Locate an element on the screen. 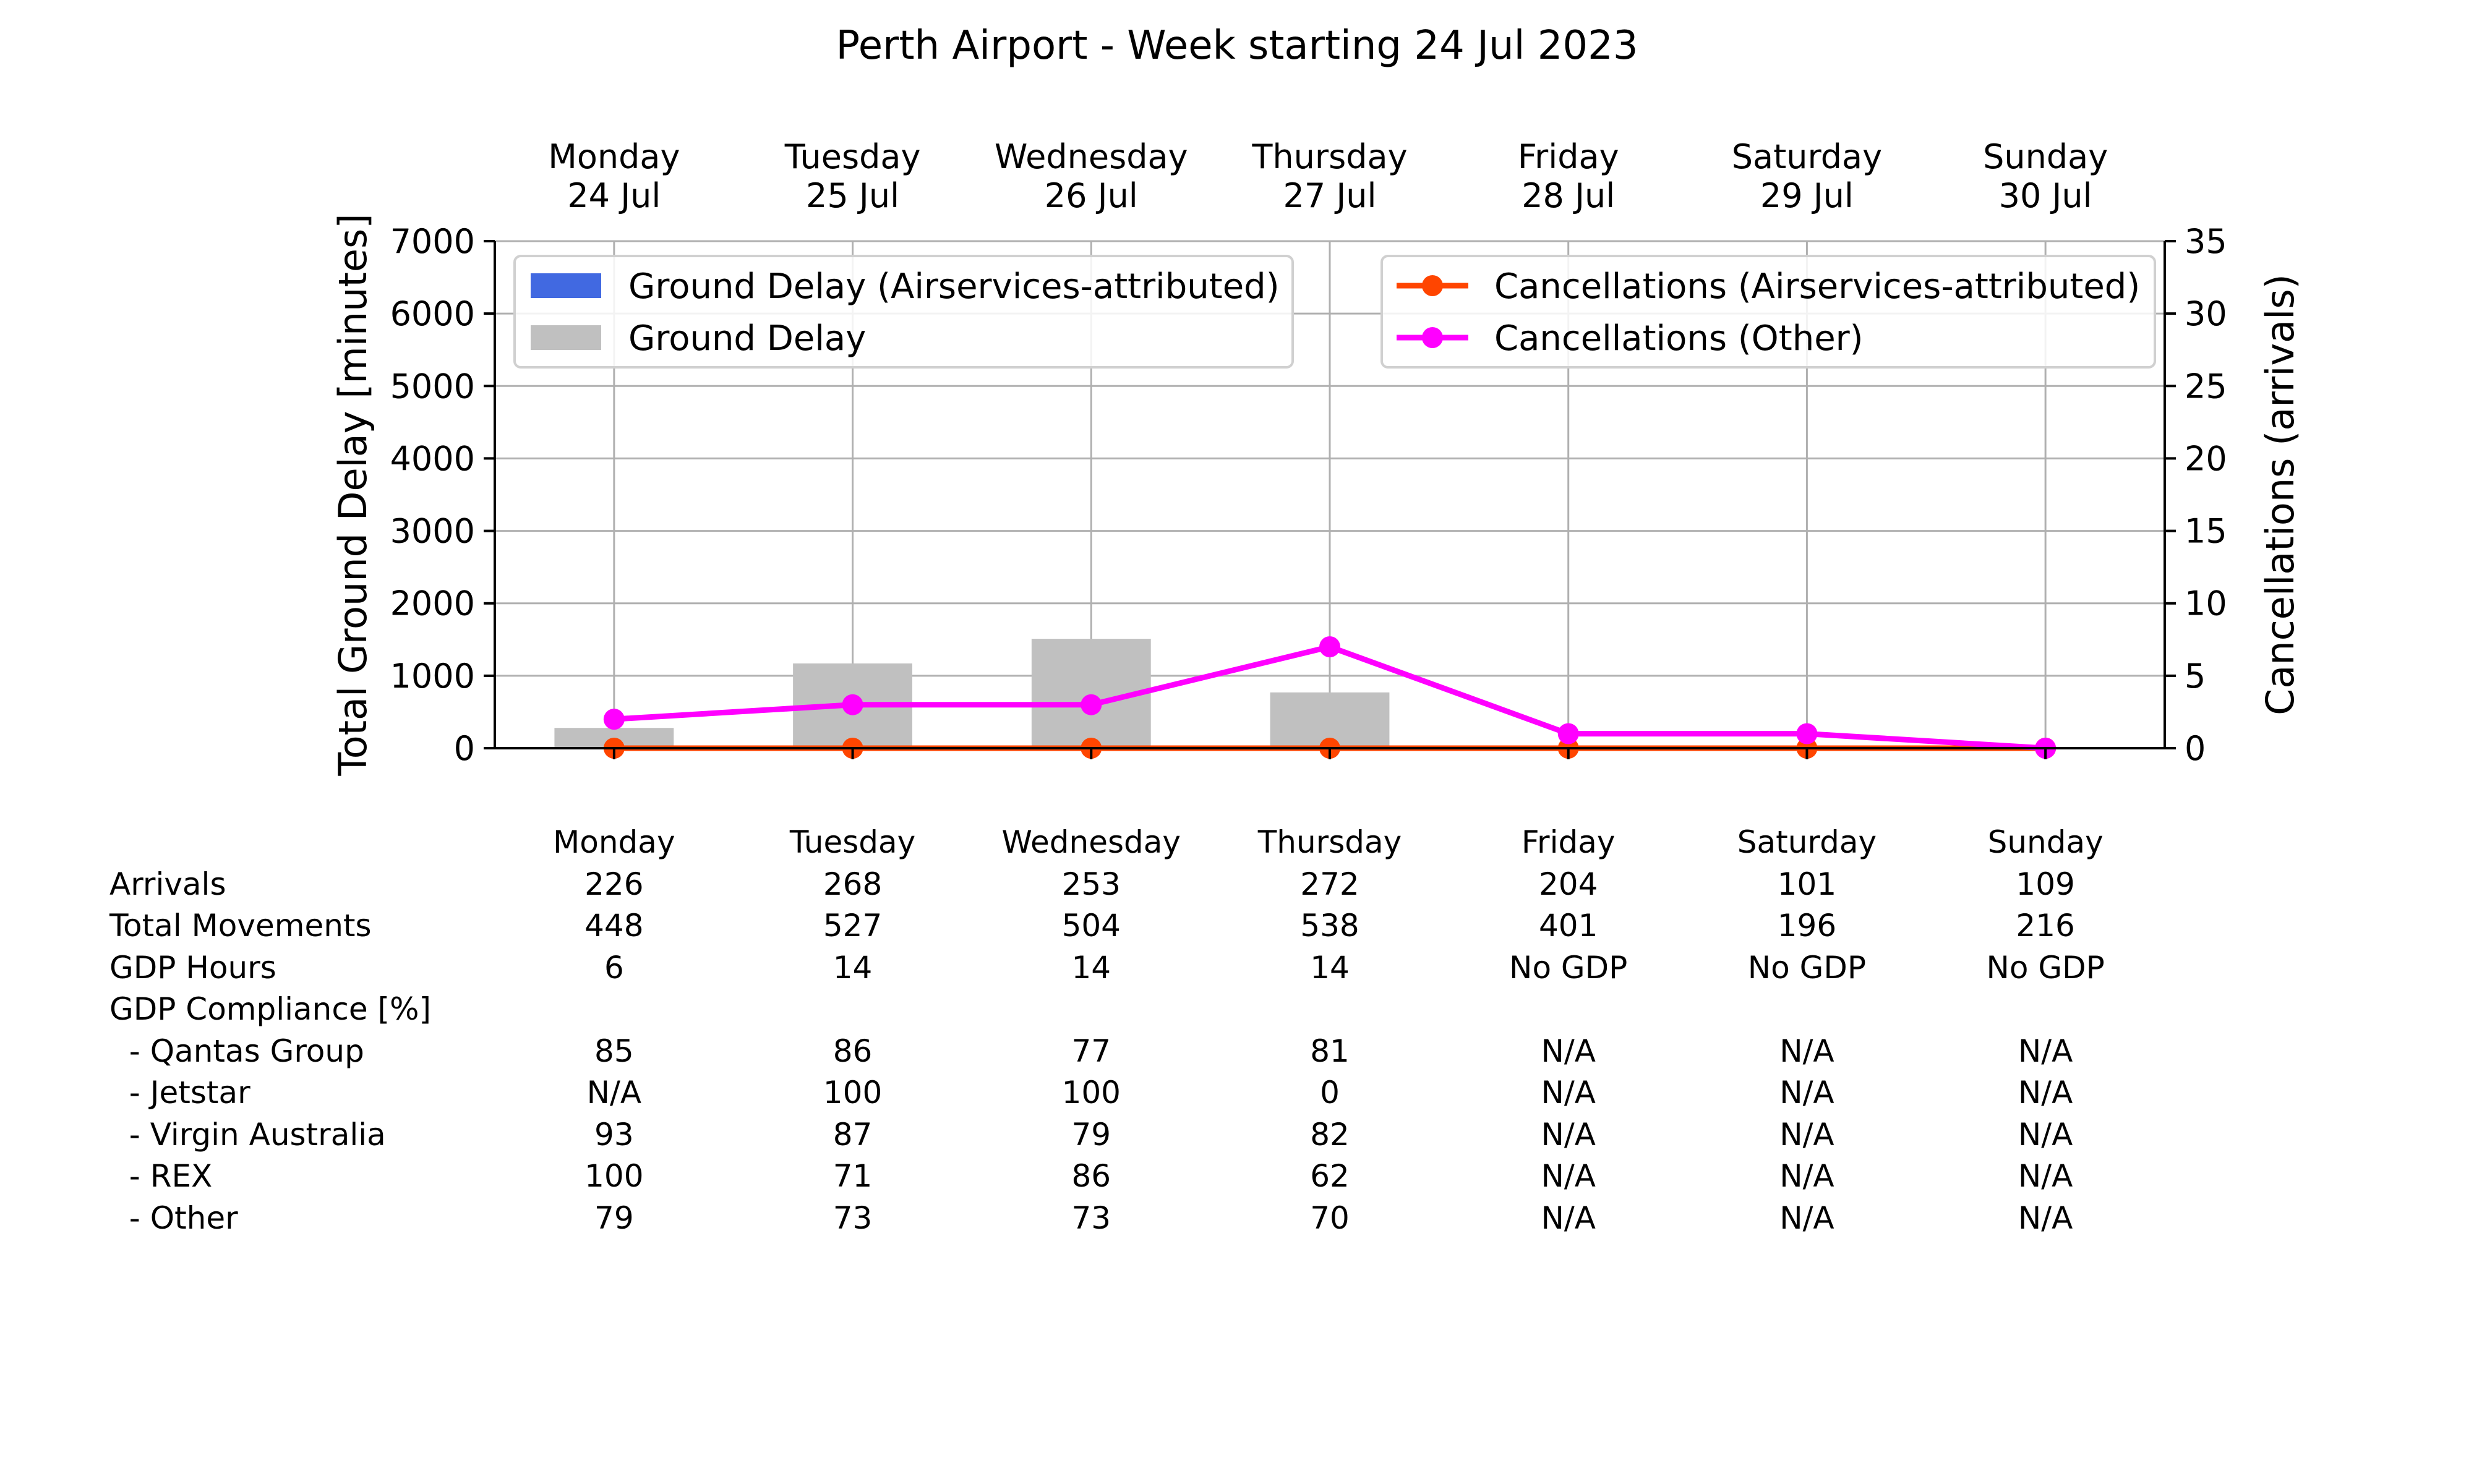 Image resolution: width=2474 pixels, height=1484 pixels. stats-cell: 93 is located at coordinates (614, 1134).